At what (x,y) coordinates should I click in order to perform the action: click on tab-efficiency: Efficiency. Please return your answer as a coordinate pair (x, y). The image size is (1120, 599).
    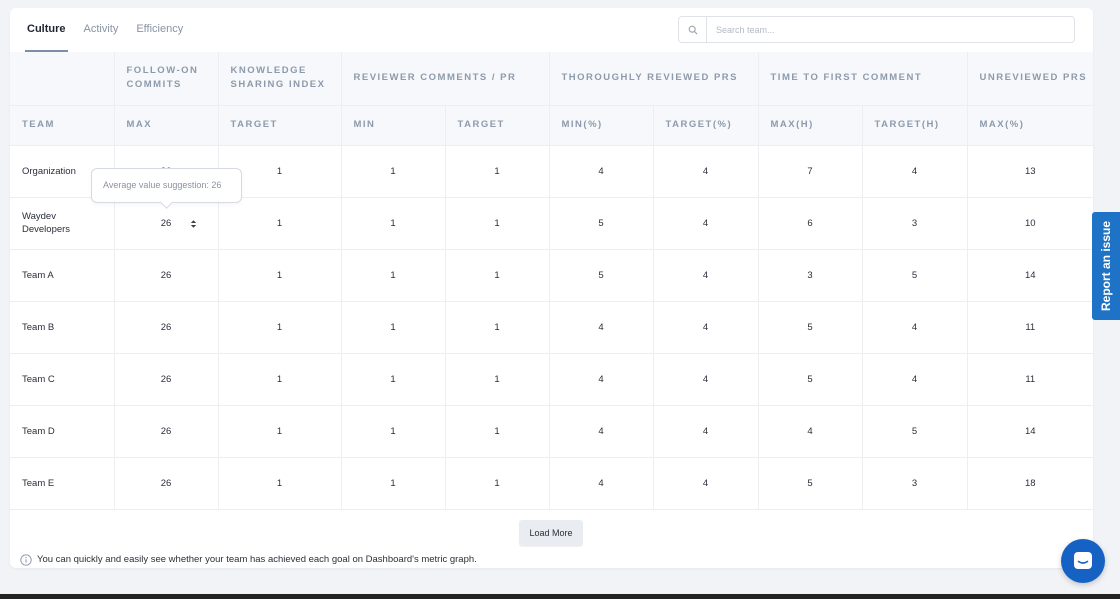
    Looking at the image, I should click on (160, 29).